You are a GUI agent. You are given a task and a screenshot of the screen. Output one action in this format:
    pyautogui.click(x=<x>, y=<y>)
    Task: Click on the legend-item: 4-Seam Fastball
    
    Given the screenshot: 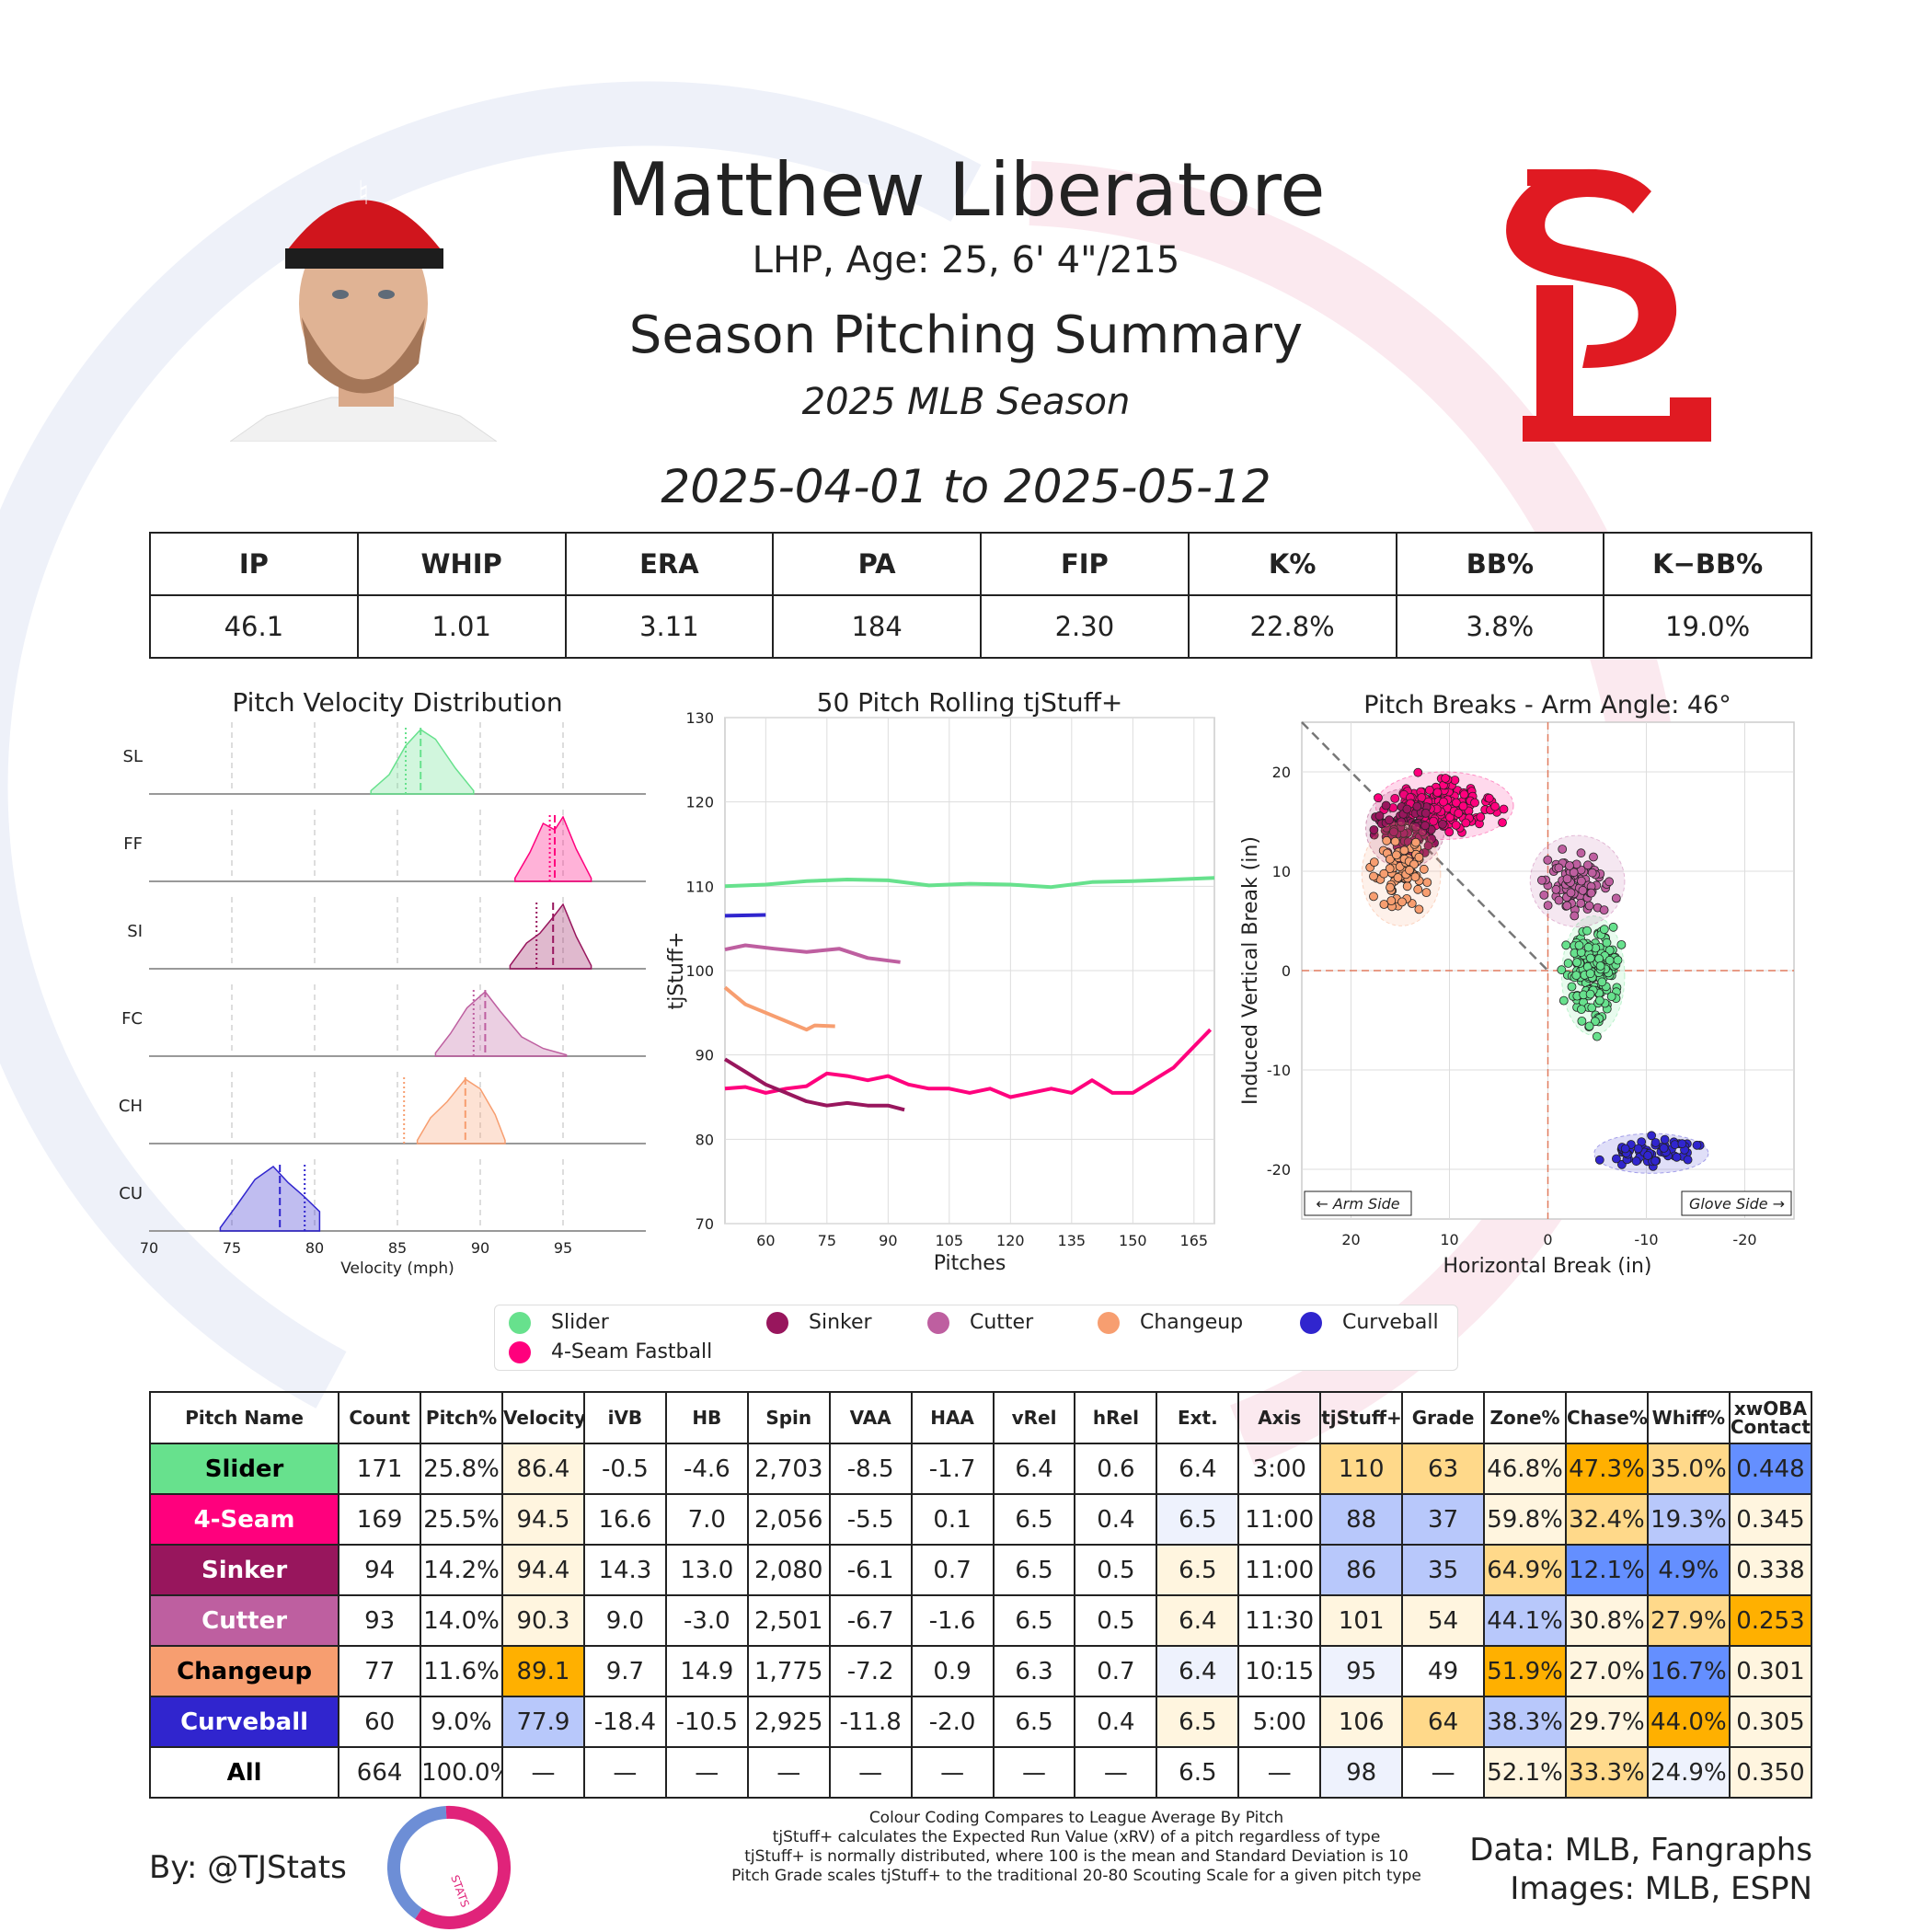 What is the action you would take?
    pyautogui.click(x=610, y=1351)
    